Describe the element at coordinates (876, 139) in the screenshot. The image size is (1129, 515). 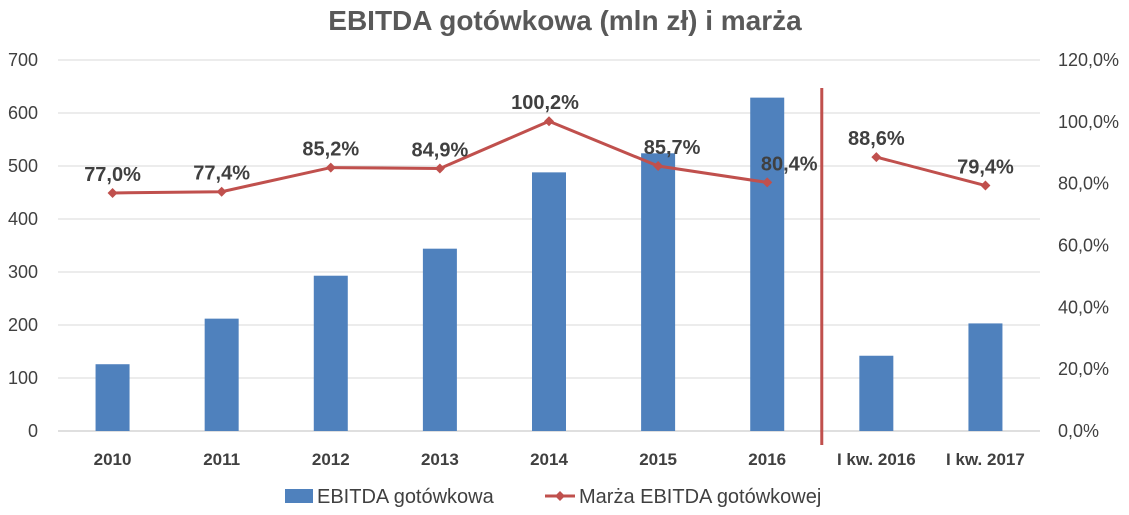
I see `data-label: 88,6%` at that location.